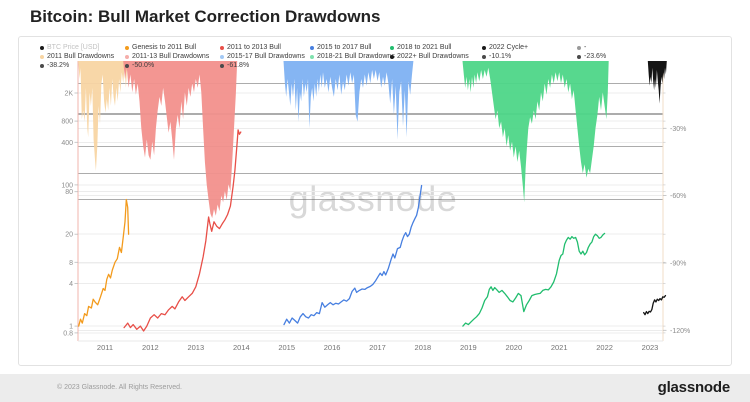 Image resolution: width=750 pixels, height=402 pixels. I want to click on price-line-2018-2021, so click(534, 279).